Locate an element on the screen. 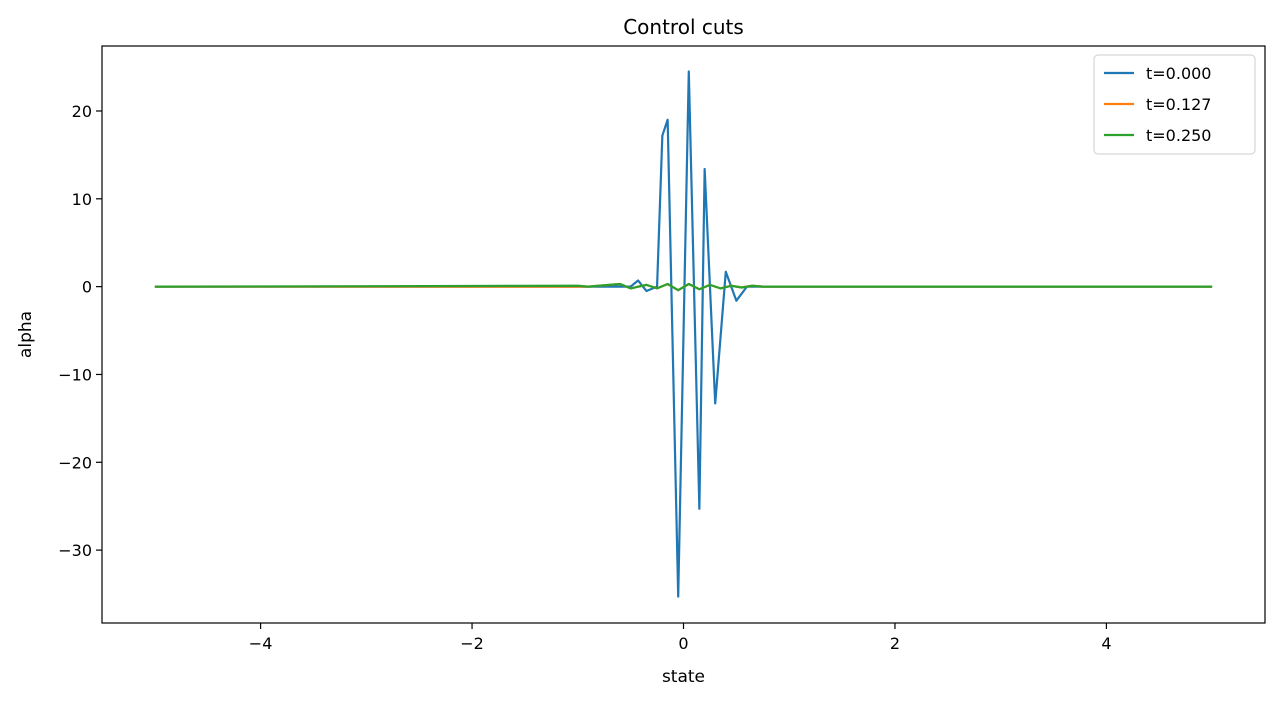  y-tick-label: −20 is located at coordinates (75, 462).